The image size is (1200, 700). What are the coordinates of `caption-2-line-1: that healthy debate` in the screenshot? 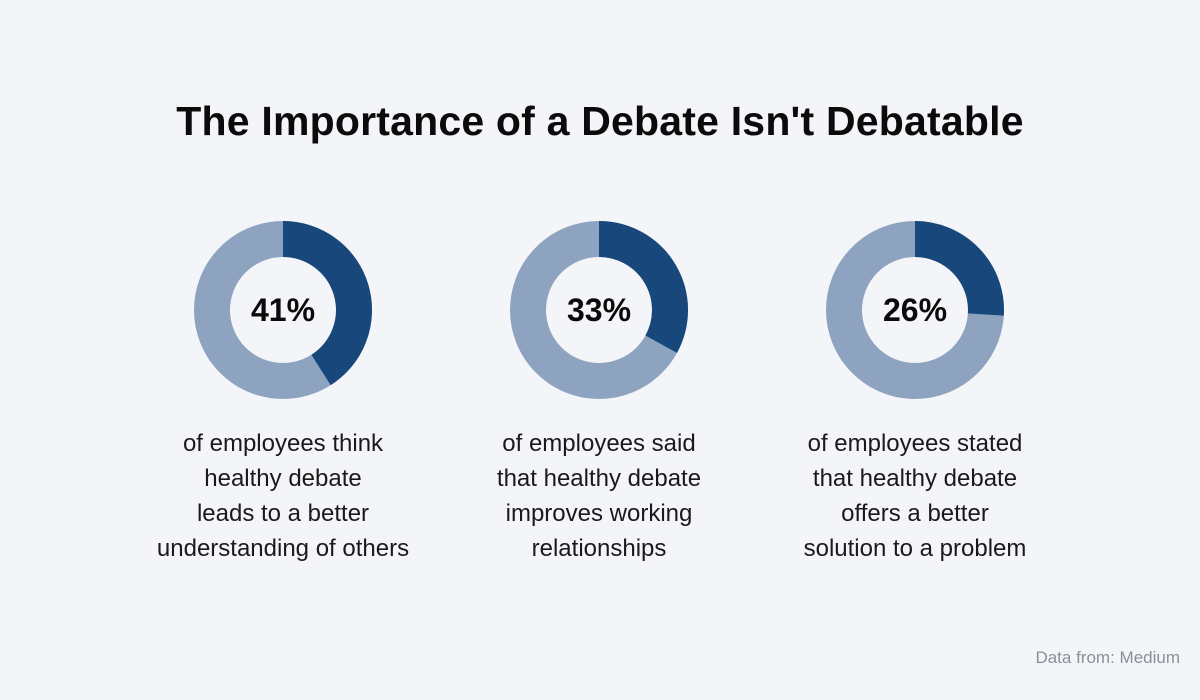 It's located at (915, 478).